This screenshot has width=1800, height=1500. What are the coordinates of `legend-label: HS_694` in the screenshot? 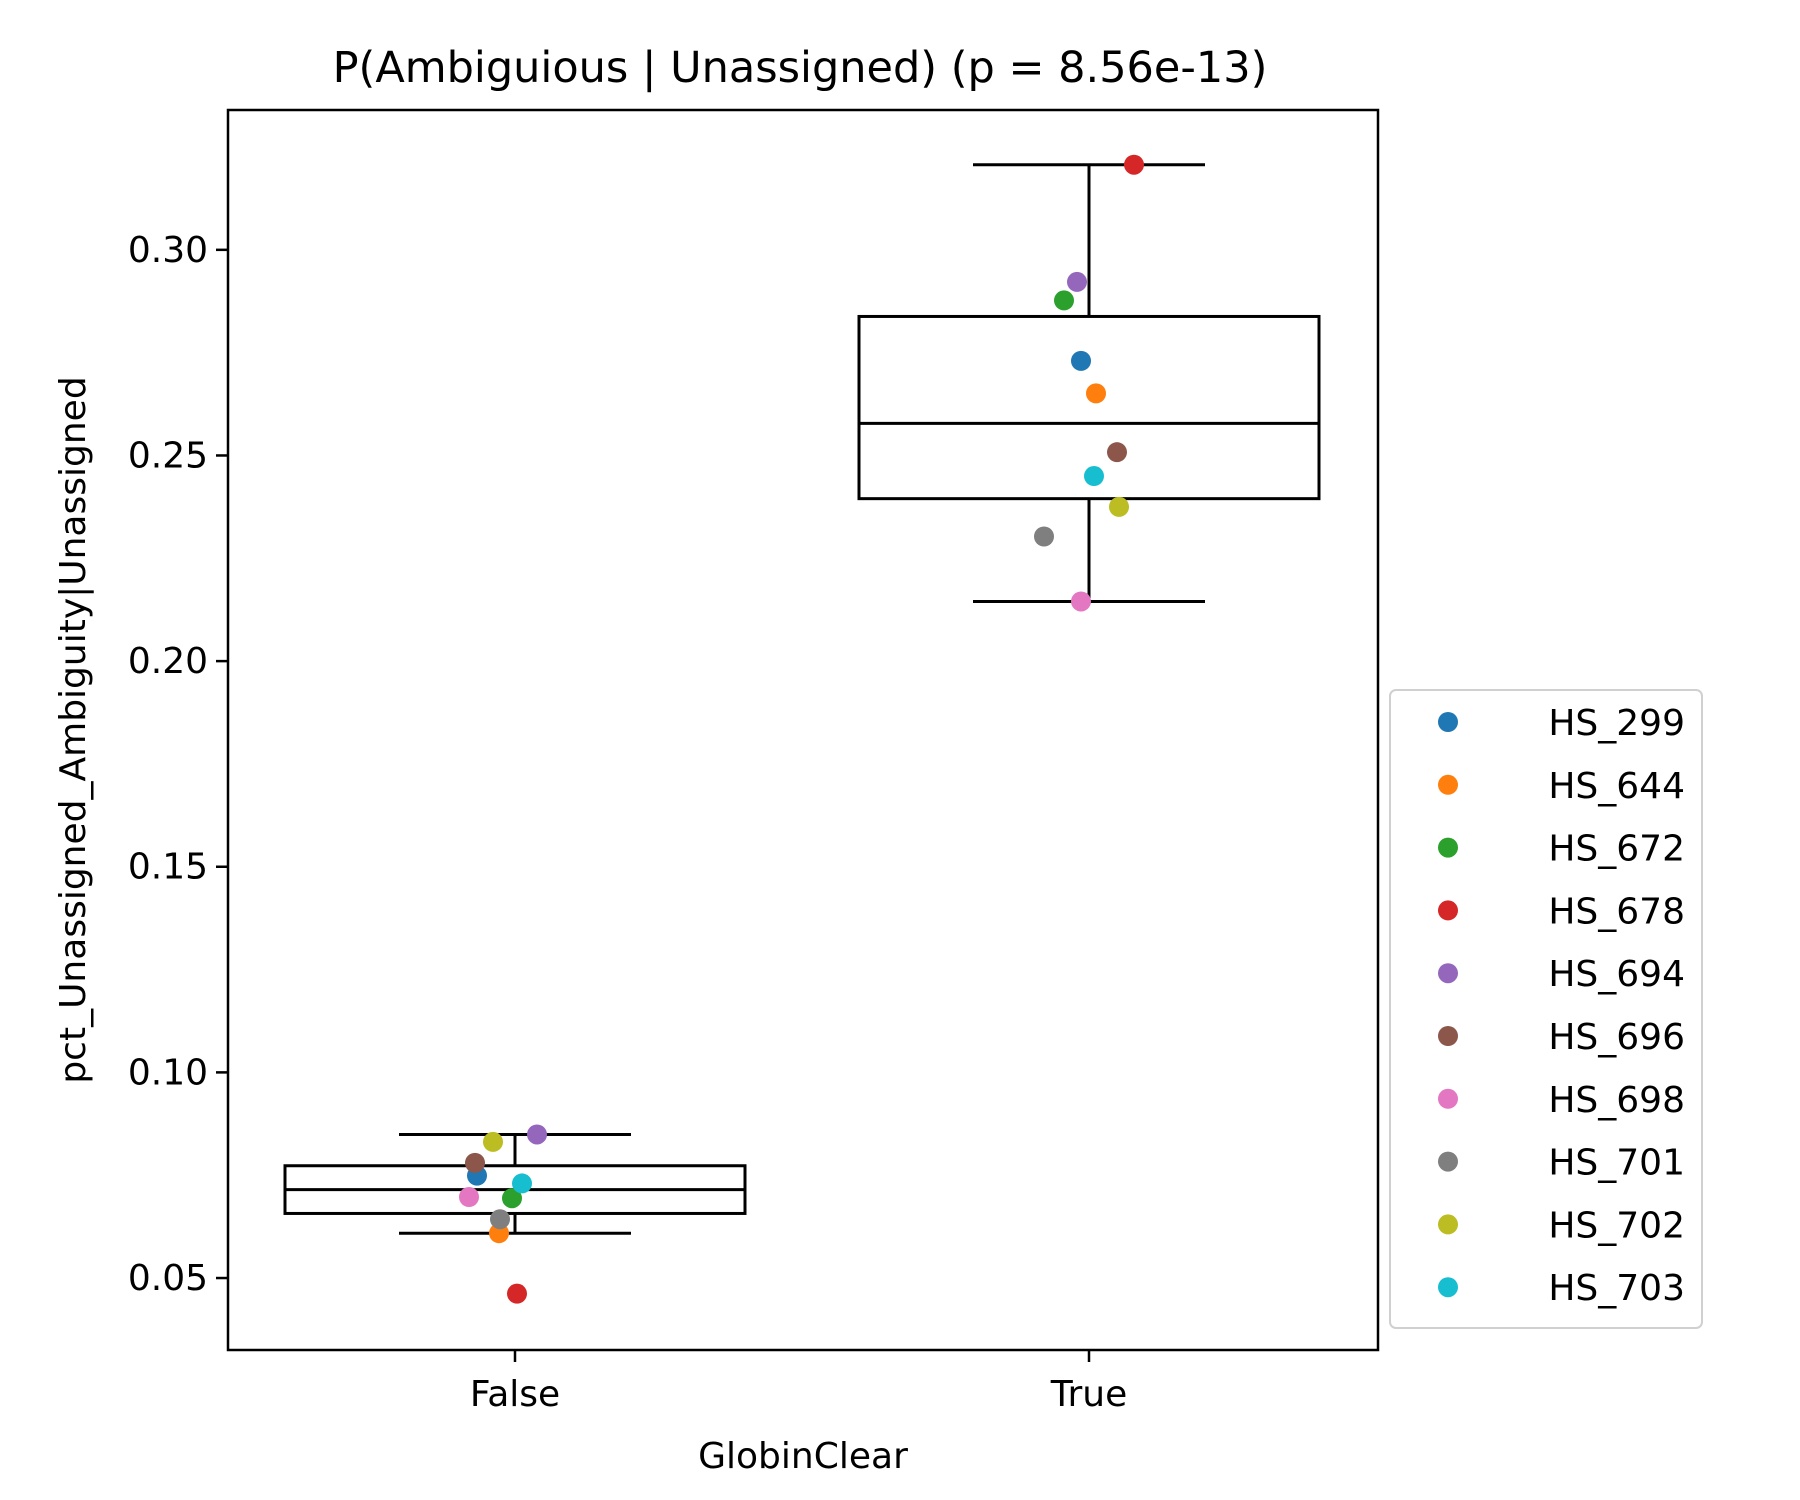 It's located at (1616, 974).